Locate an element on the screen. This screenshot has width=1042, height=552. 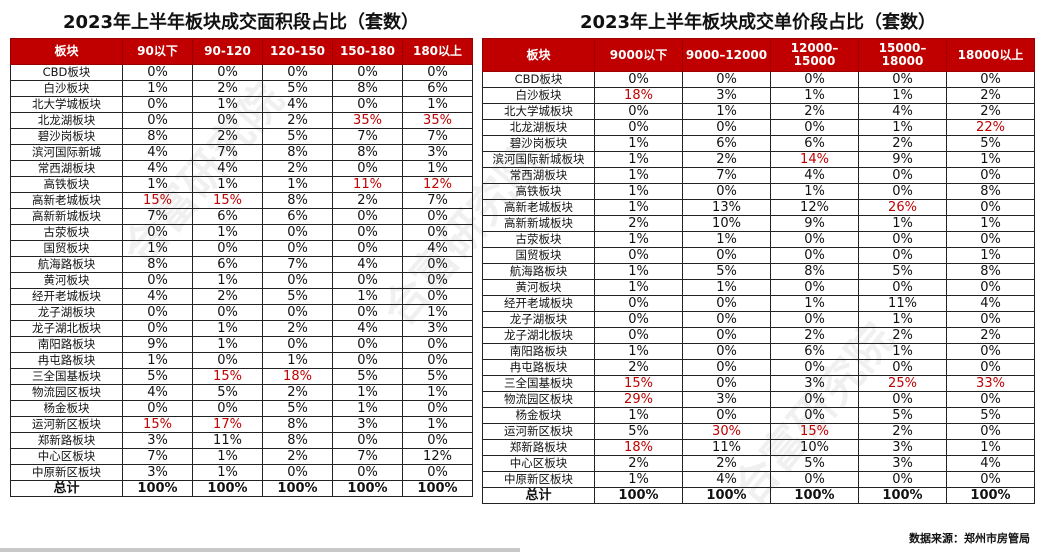
sector-name-cell: 物流园区板块 is located at coordinates (538, 399).